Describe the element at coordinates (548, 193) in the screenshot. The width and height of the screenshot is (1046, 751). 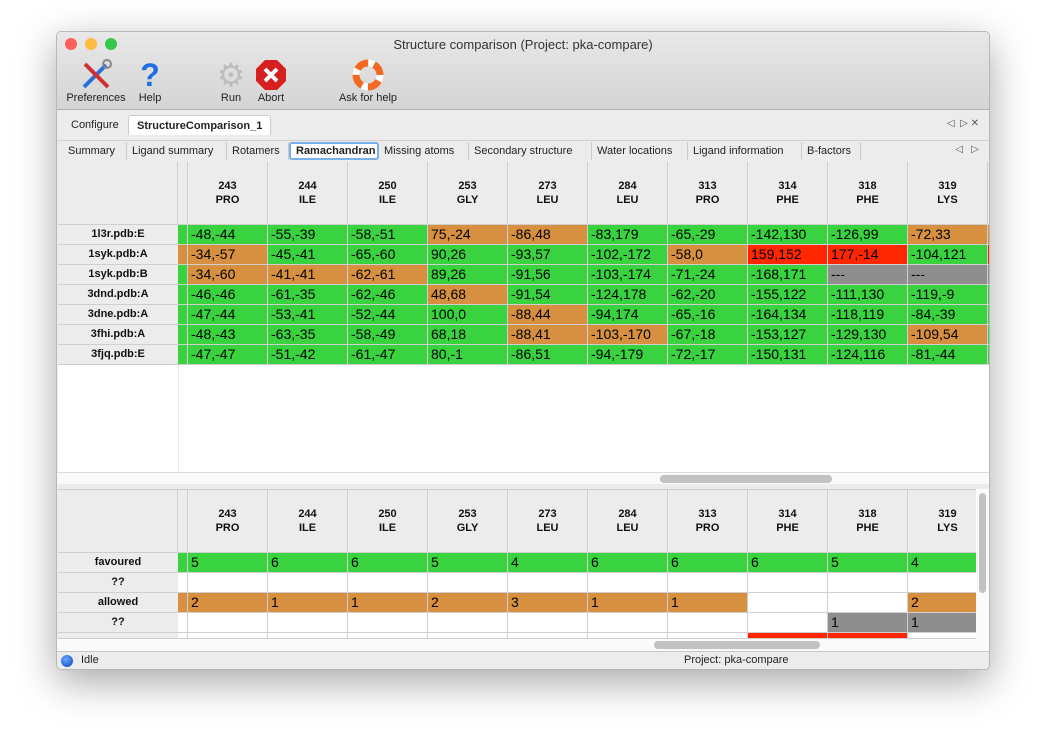
I see `column-header: 273 LEU` at that location.